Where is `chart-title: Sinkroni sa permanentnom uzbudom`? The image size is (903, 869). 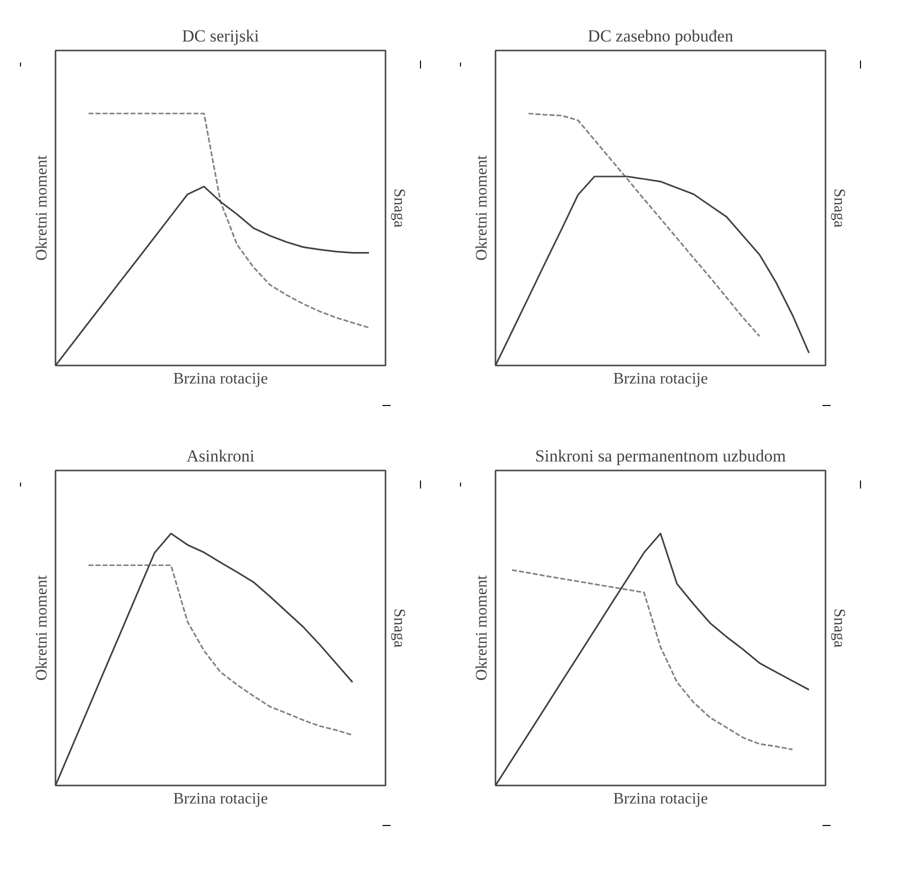 chart-title: Sinkroni sa permanentnom uzbudom is located at coordinates (660, 456).